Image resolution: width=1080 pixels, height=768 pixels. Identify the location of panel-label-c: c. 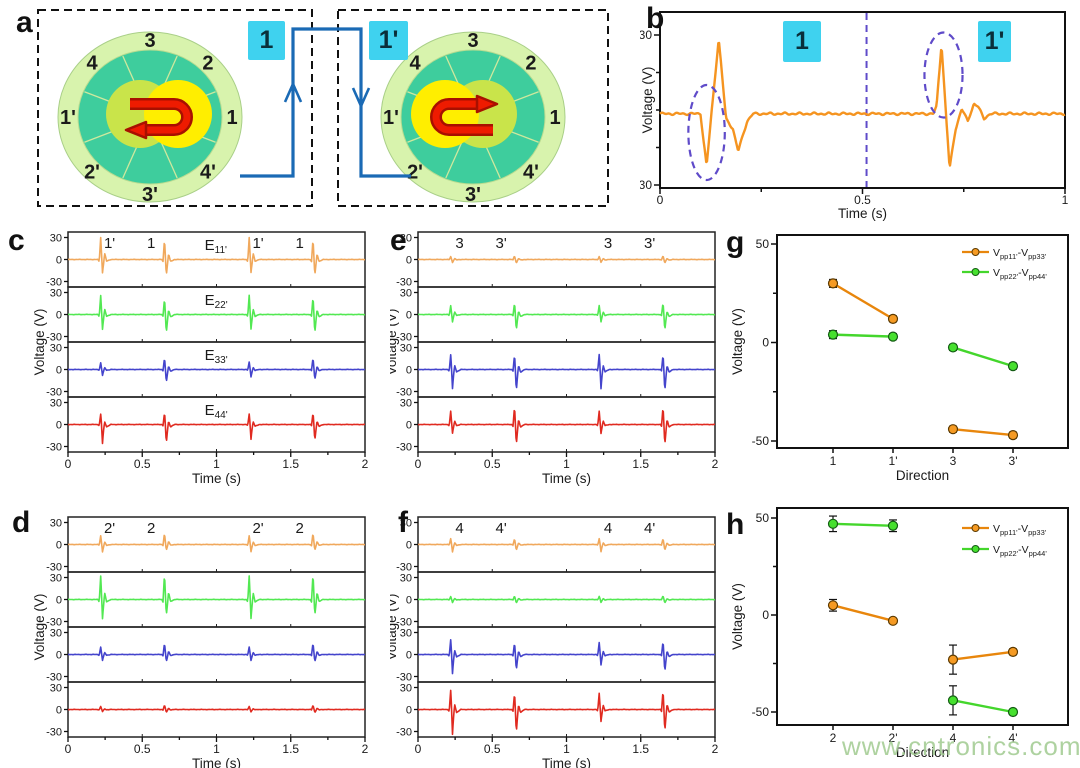
(16, 240).